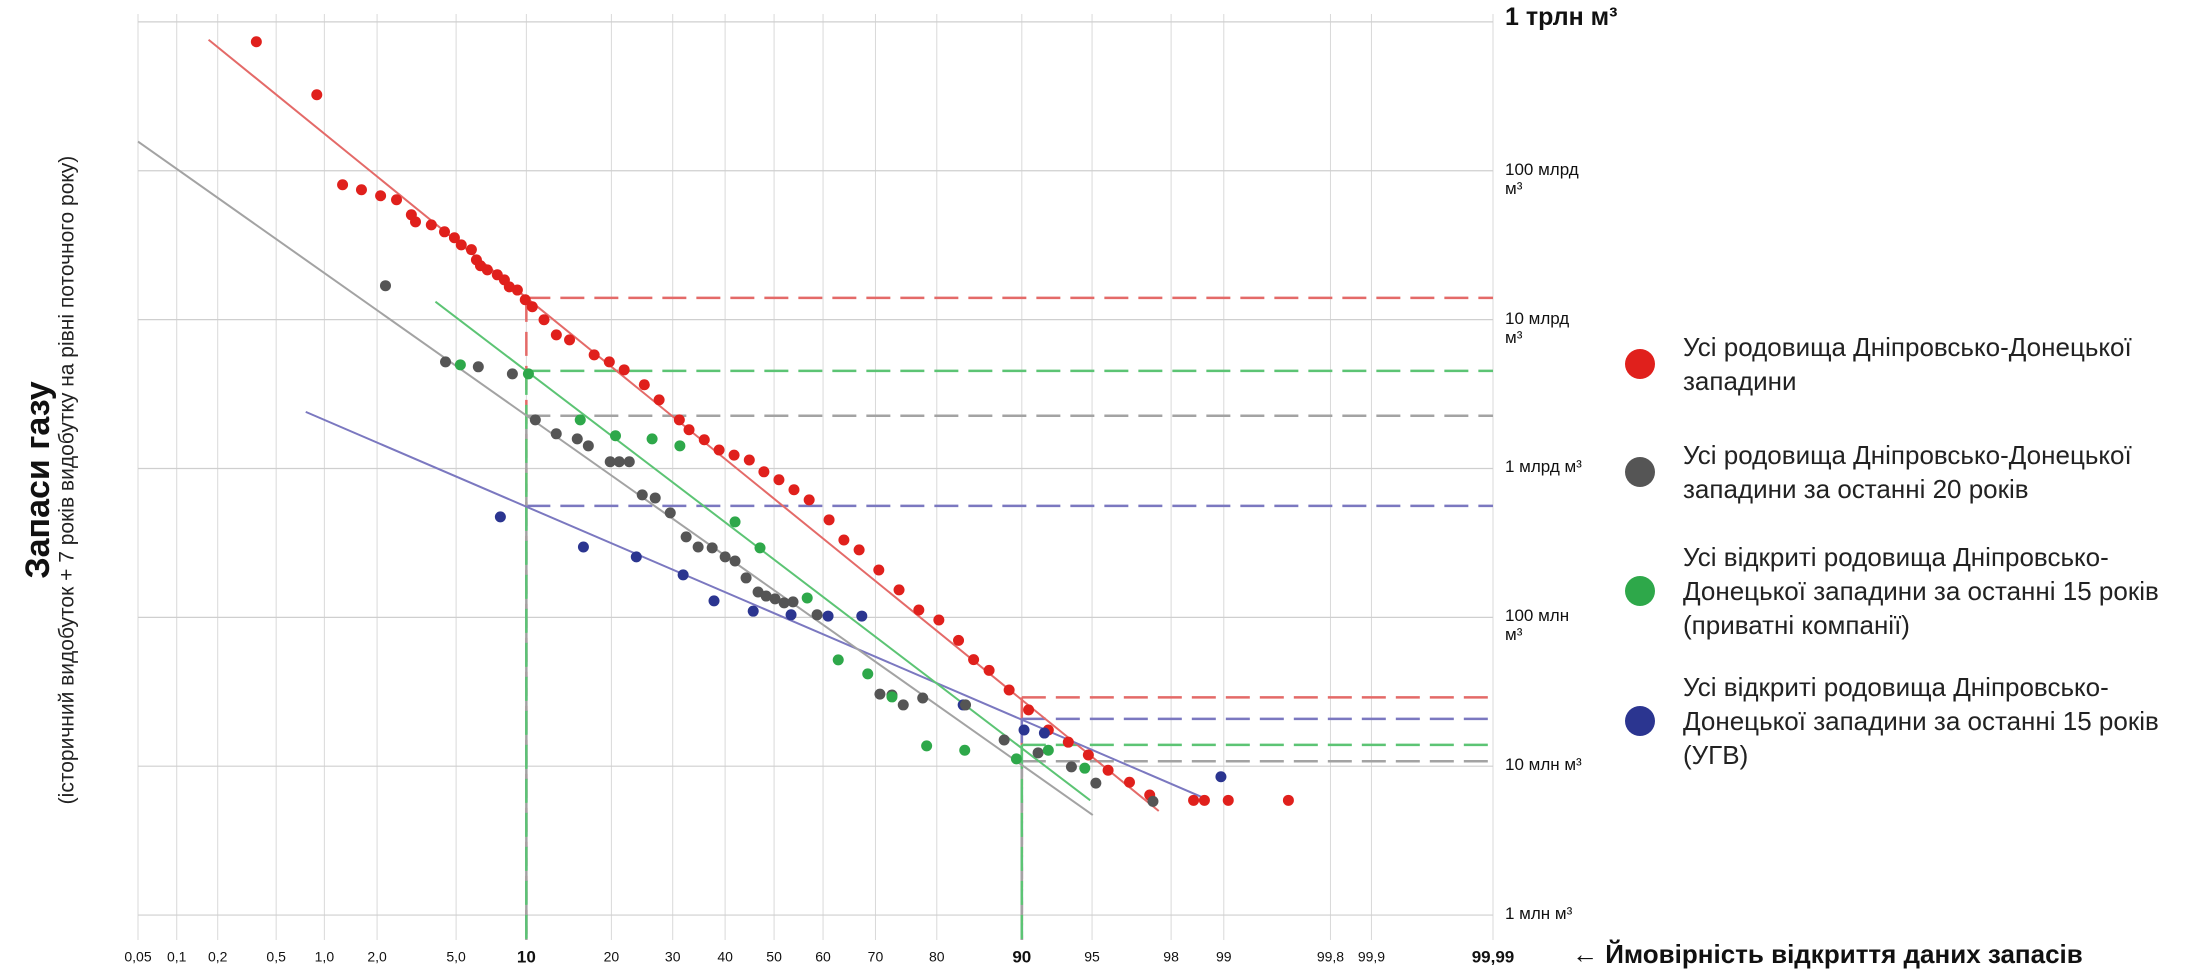 The image size is (2212, 969). I want to click on x-tick-label: 40, so click(725, 957).